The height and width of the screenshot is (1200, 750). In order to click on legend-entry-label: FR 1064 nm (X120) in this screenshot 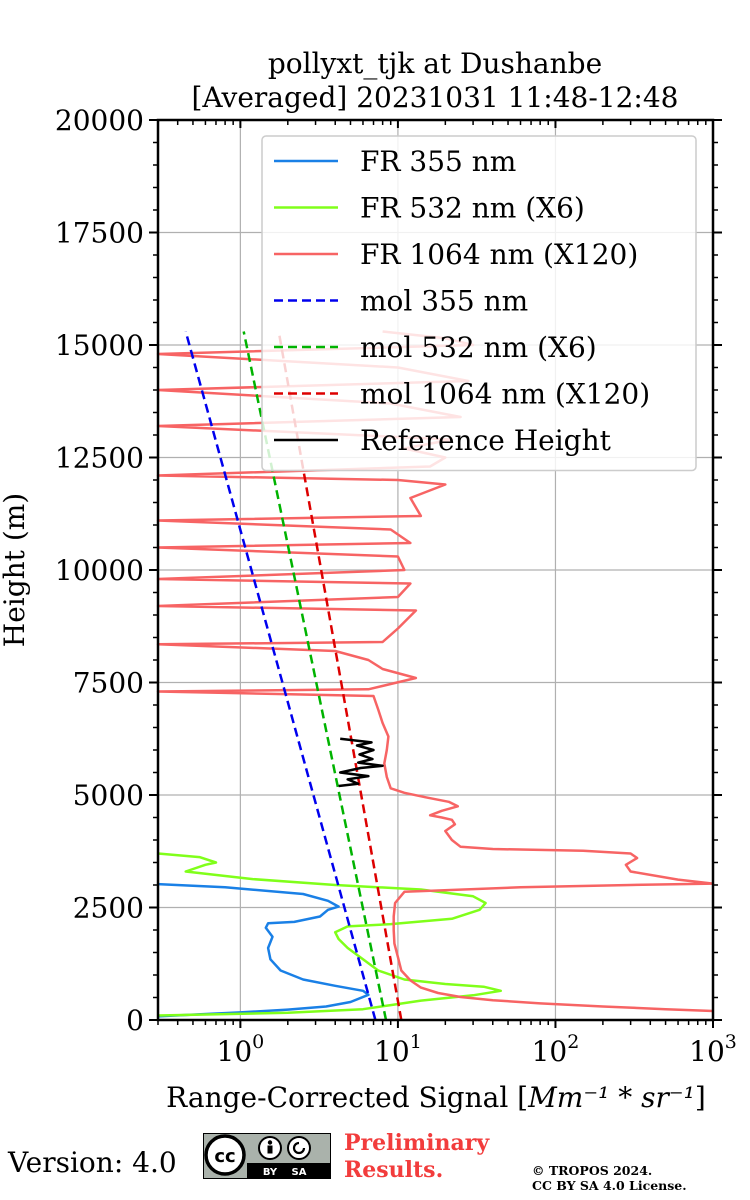, I will do `click(499, 254)`.